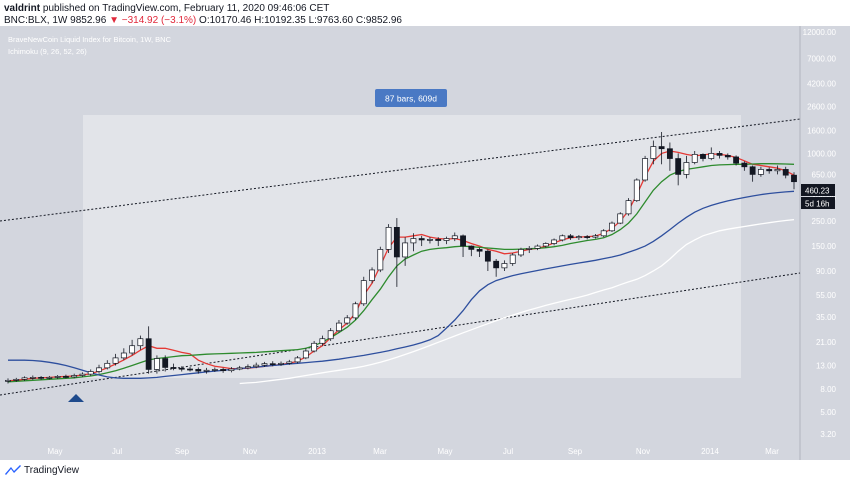 This screenshot has width=850, height=483. Describe the element at coordinates (821, 153) in the screenshot. I see `y-tick-label: 1000.00` at that location.